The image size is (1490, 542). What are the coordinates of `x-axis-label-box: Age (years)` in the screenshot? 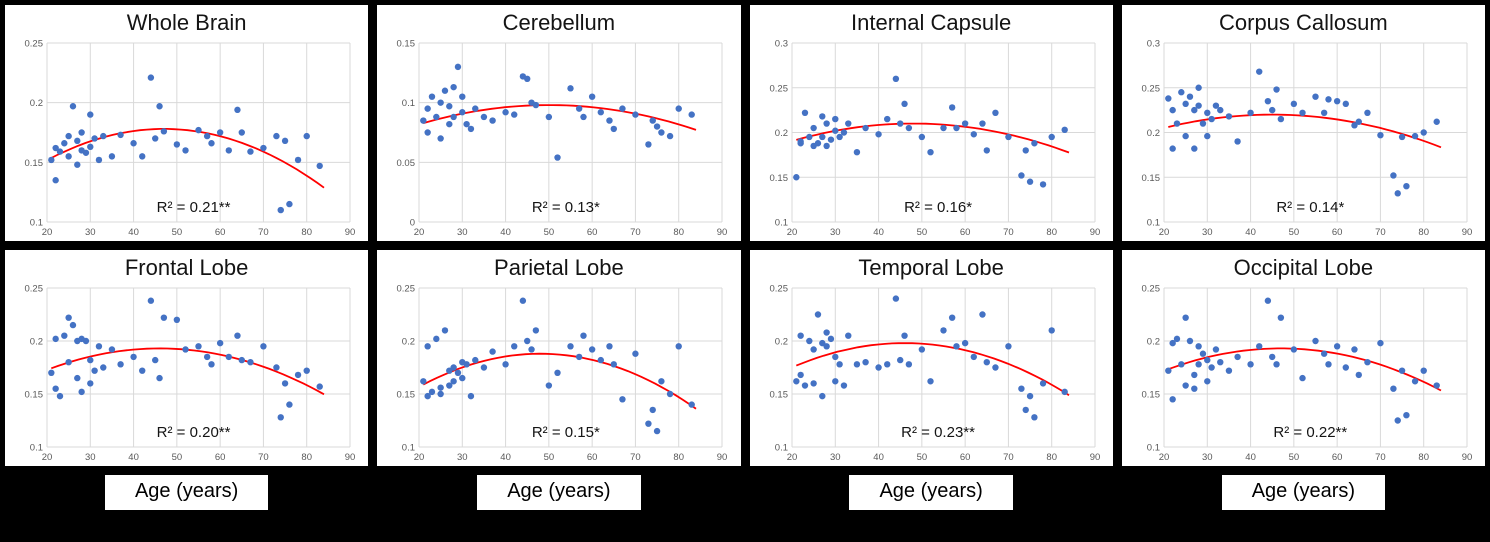 It's located at (186, 492).